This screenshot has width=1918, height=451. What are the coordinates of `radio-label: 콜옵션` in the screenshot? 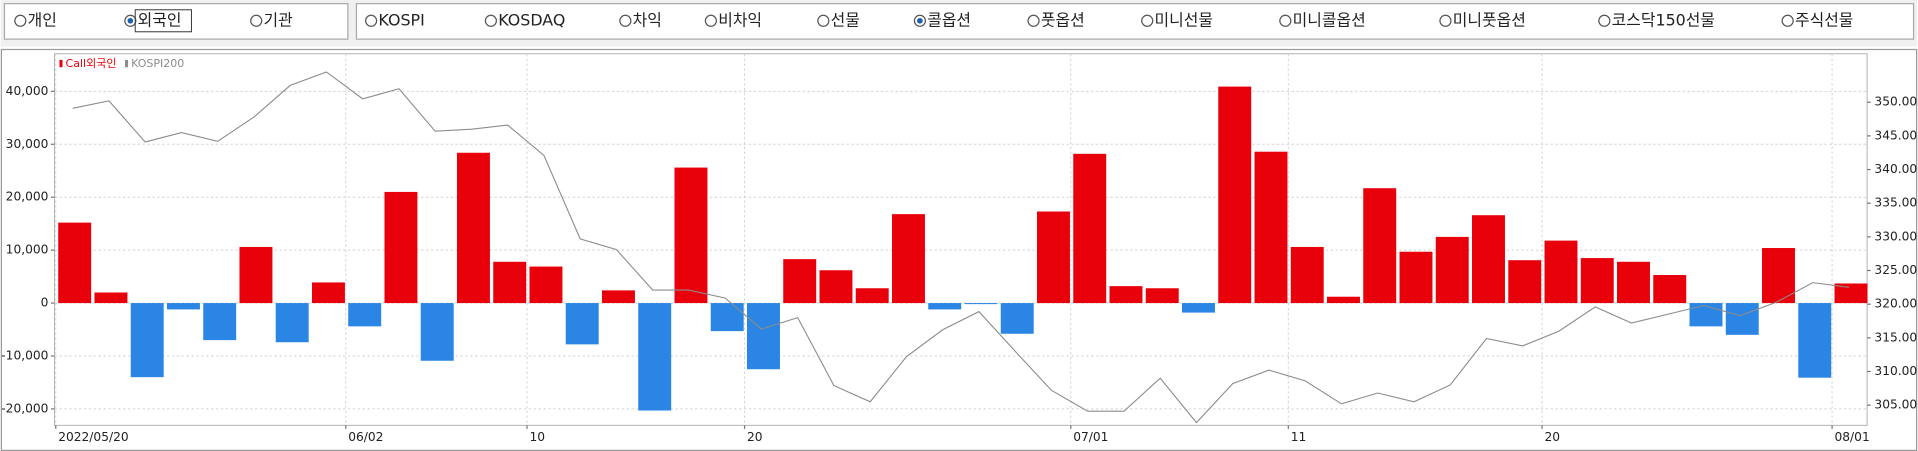 It's located at (949, 19).